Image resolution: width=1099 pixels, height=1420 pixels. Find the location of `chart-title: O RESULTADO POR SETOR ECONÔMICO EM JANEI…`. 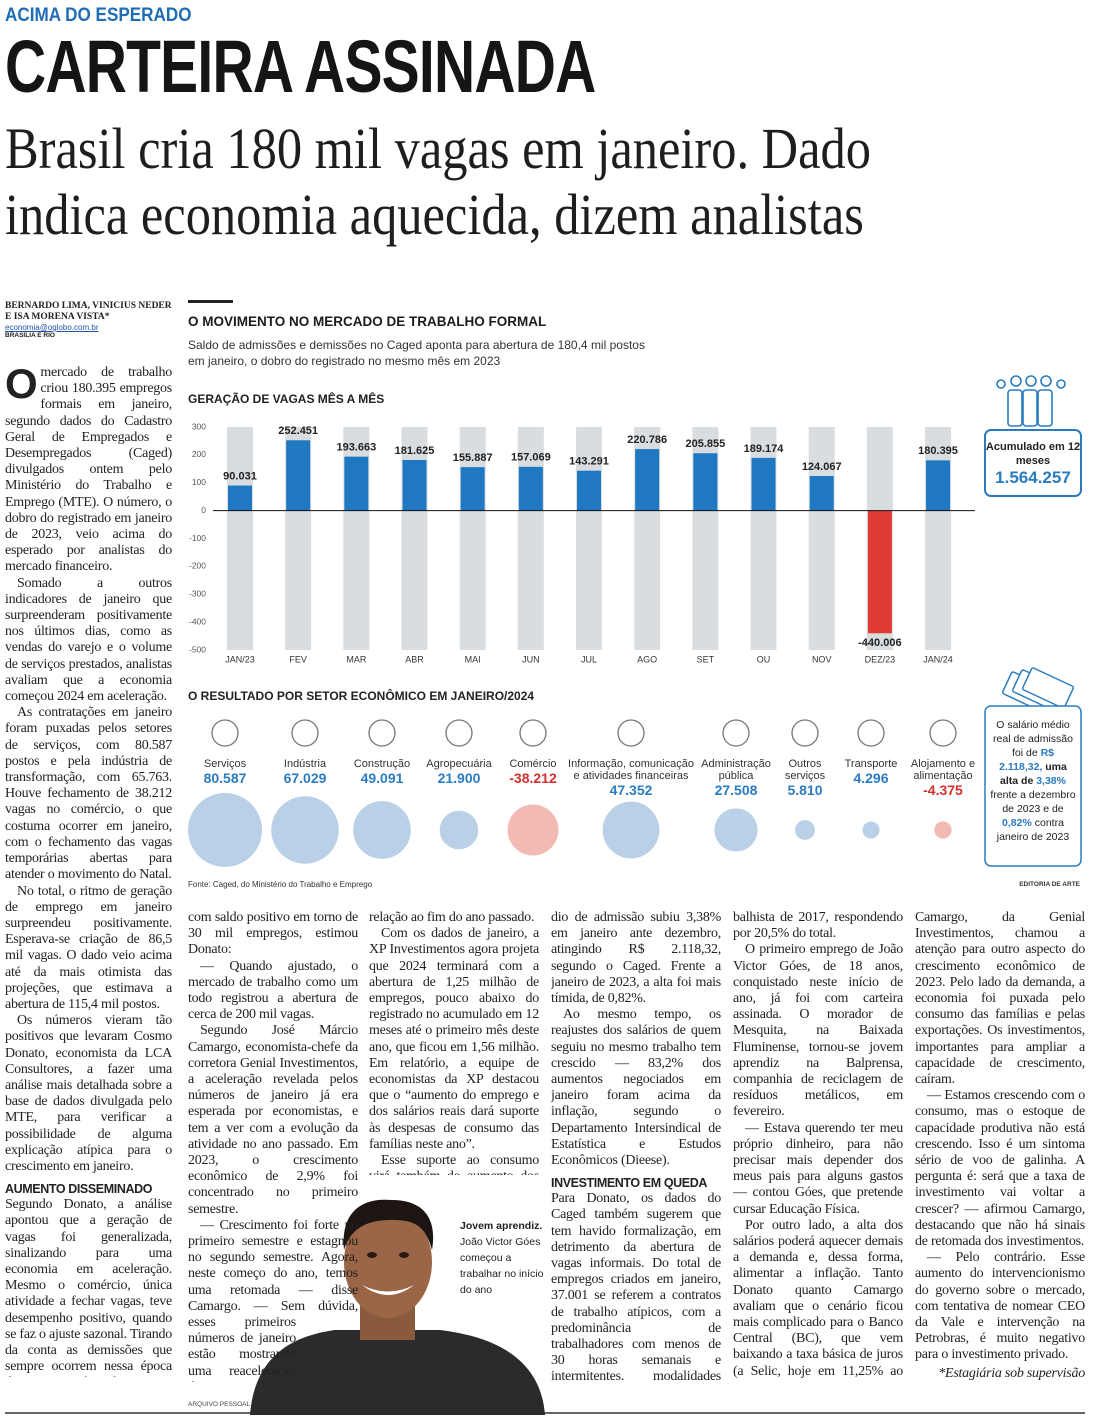

chart-title: O RESULTADO POR SETOR ECONÔMICO EM JANEI… is located at coordinates (361, 696).